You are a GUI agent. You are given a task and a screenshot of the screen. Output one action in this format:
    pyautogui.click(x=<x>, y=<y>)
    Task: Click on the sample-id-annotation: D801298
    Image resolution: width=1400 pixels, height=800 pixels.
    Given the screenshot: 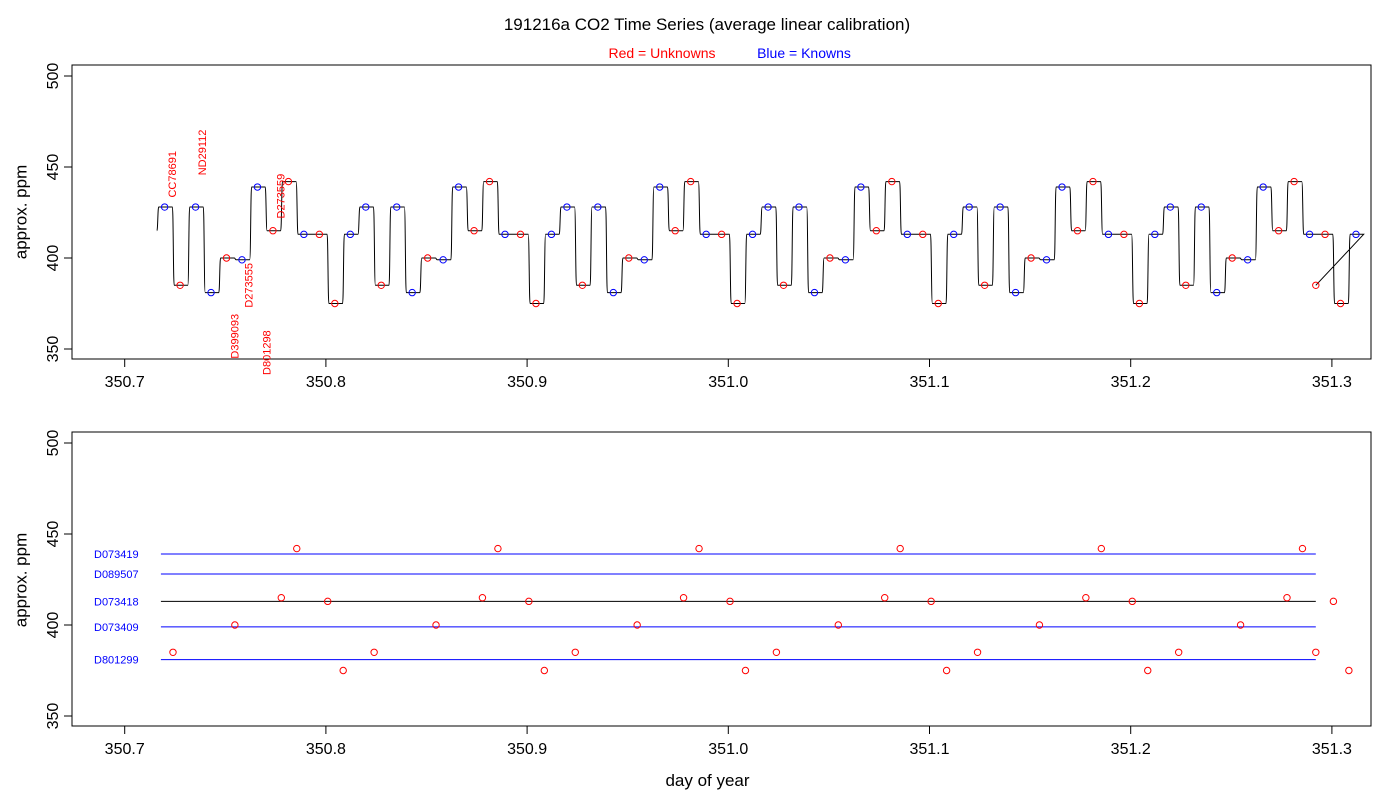 What is the action you would take?
    pyautogui.click(x=267, y=352)
    